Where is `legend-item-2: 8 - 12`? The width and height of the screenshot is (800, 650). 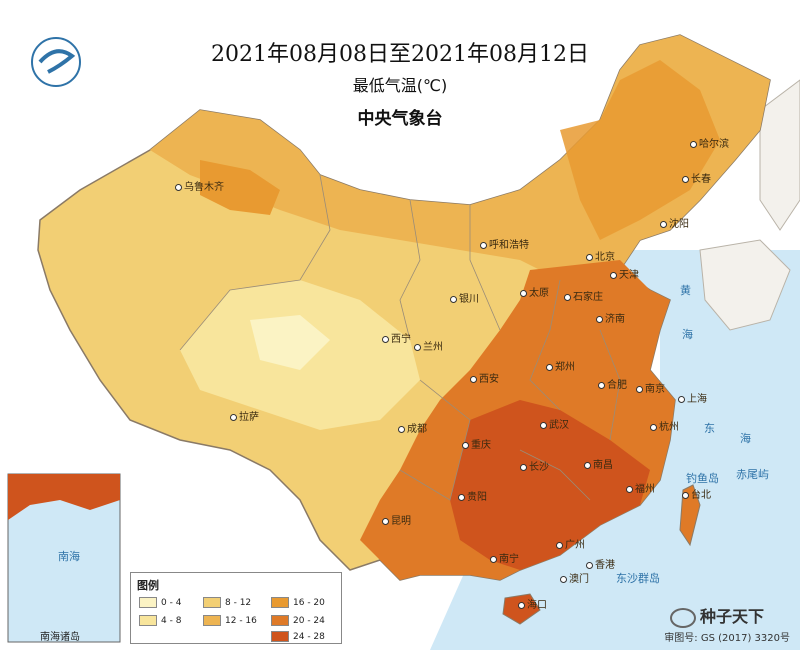
legend-item-2: 8 - 12 is located at coordinates (227, 602).